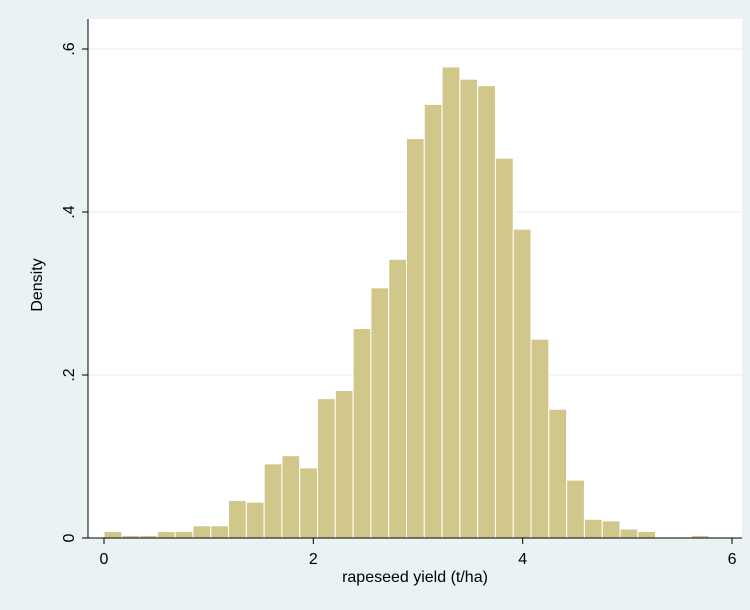 Image resolution: width=750 pixels, height=610 pixels. What do you see at coordinates (69, 374) in the screenshot?
I see `y-tick-label: .2` at bounding box center [69, 374].